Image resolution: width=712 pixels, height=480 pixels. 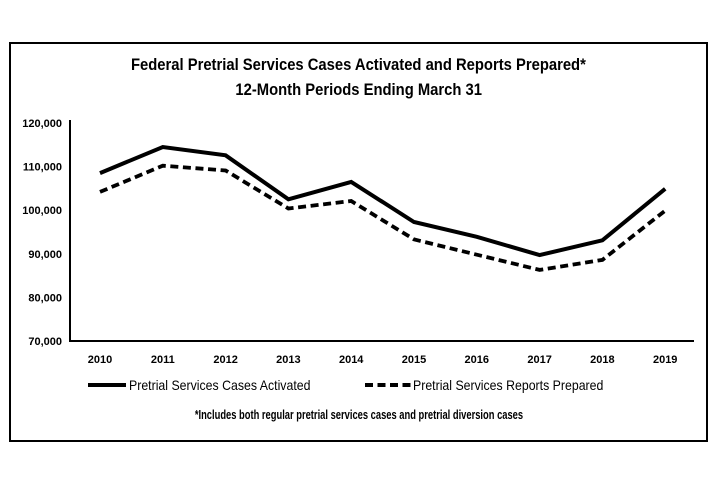 I want to click on legend-label-cases-activated: Pretrial Services Cases Activated, so click(x=220, y=385).